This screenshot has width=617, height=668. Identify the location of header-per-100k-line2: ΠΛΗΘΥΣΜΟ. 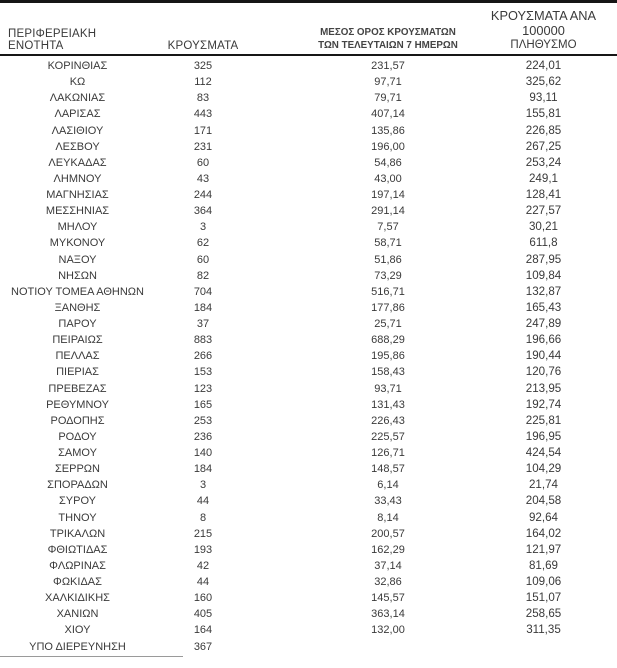
(543, 45).